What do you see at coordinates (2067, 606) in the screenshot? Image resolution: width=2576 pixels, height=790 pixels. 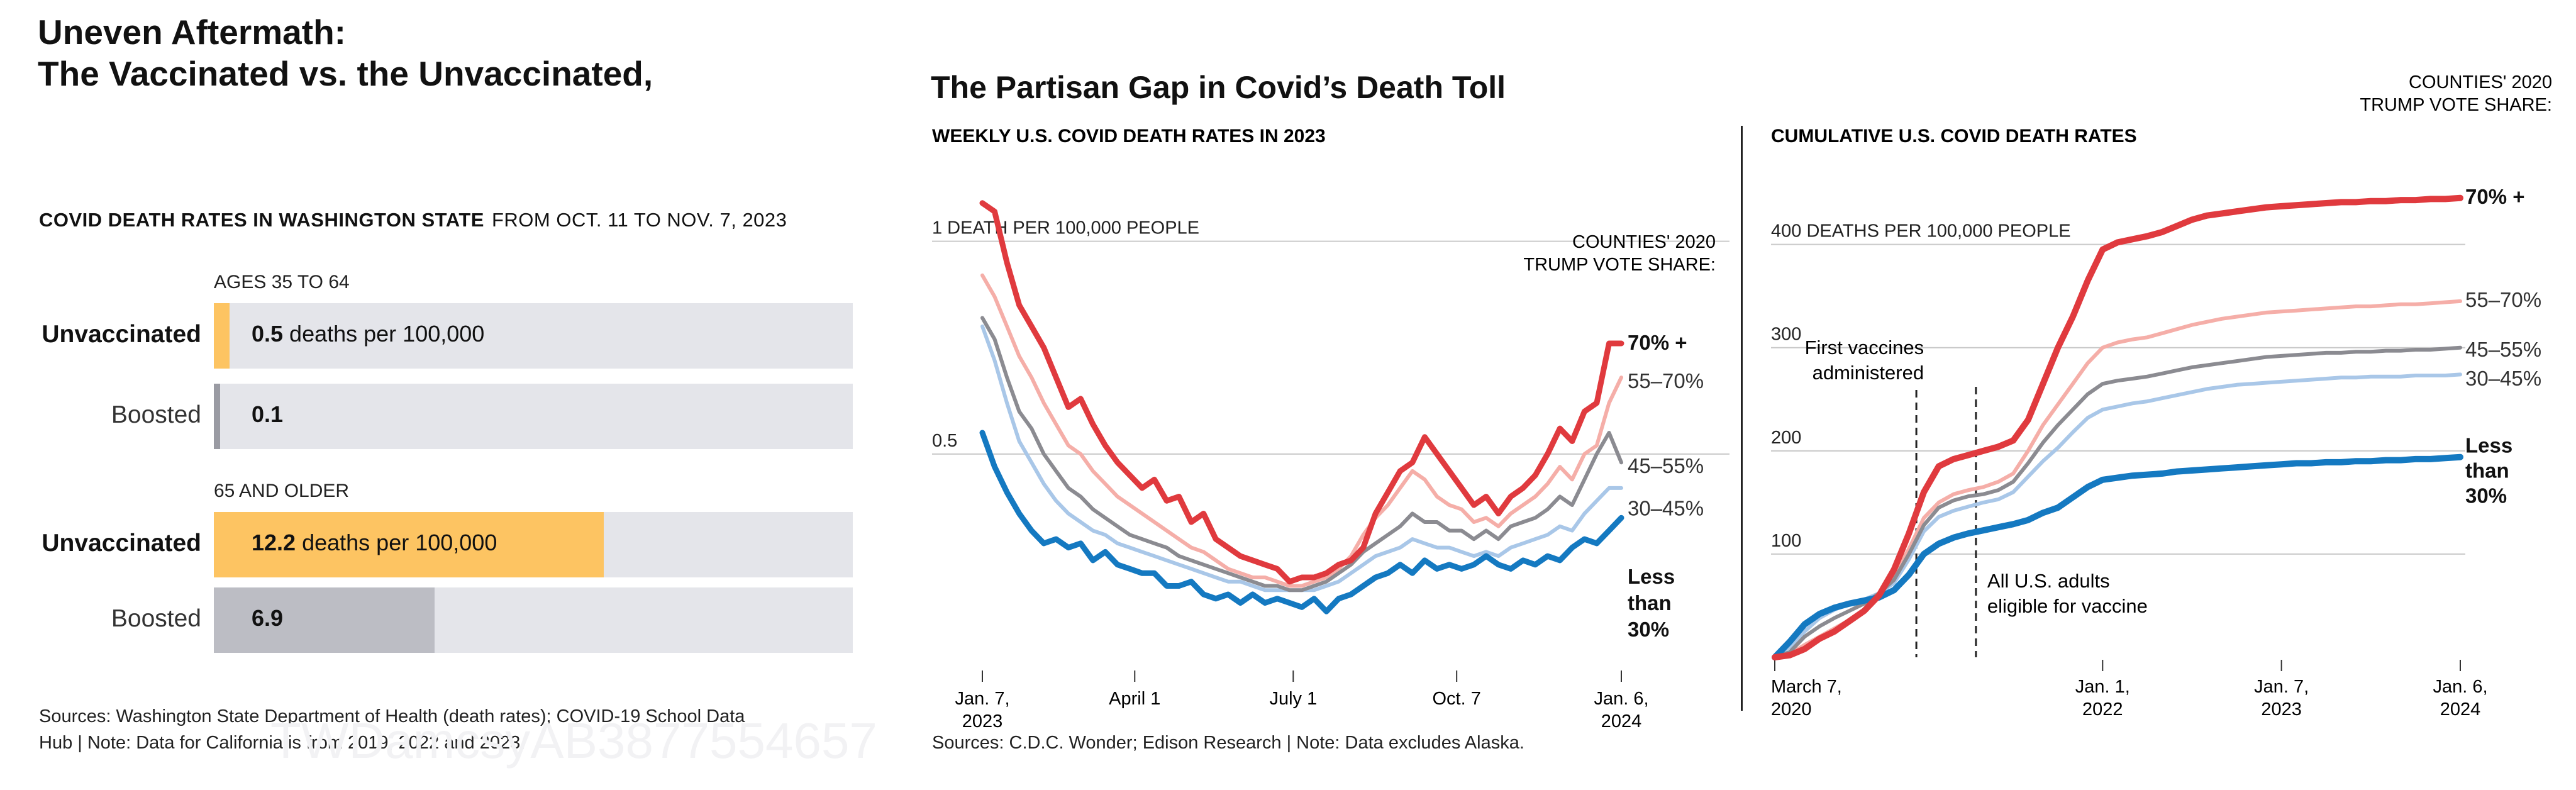 I see `annotation-label: eligible for vaccine` at bounding box center [2067, 606].